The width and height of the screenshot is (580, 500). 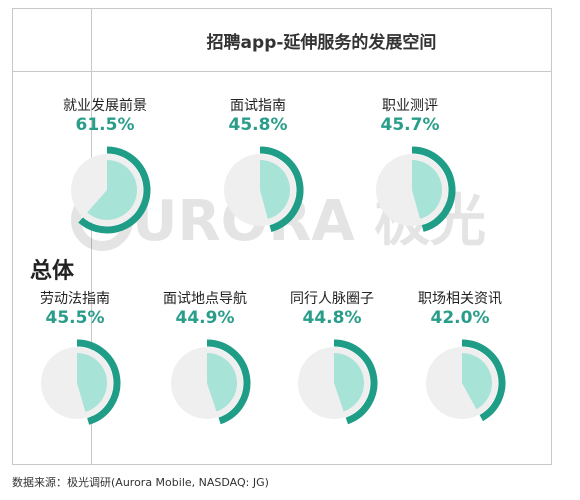 I want to click on gauge-item: 职场相关资讯 42.0%, so click(x=460, y=370).